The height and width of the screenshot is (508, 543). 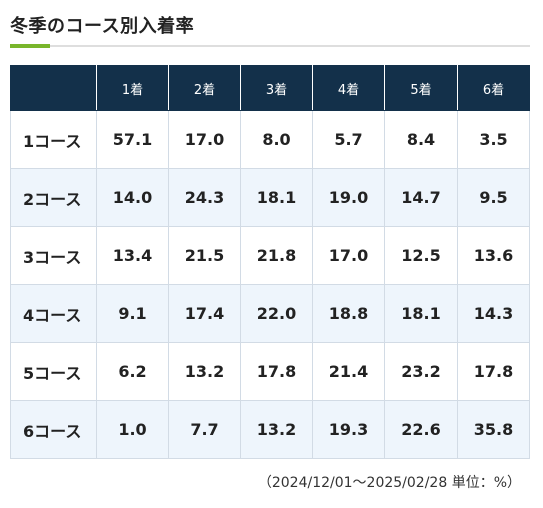 What do you see at coordinates (270, 46) in the screenshot?
I see `heading-divider` at bounding box center [270, 46].